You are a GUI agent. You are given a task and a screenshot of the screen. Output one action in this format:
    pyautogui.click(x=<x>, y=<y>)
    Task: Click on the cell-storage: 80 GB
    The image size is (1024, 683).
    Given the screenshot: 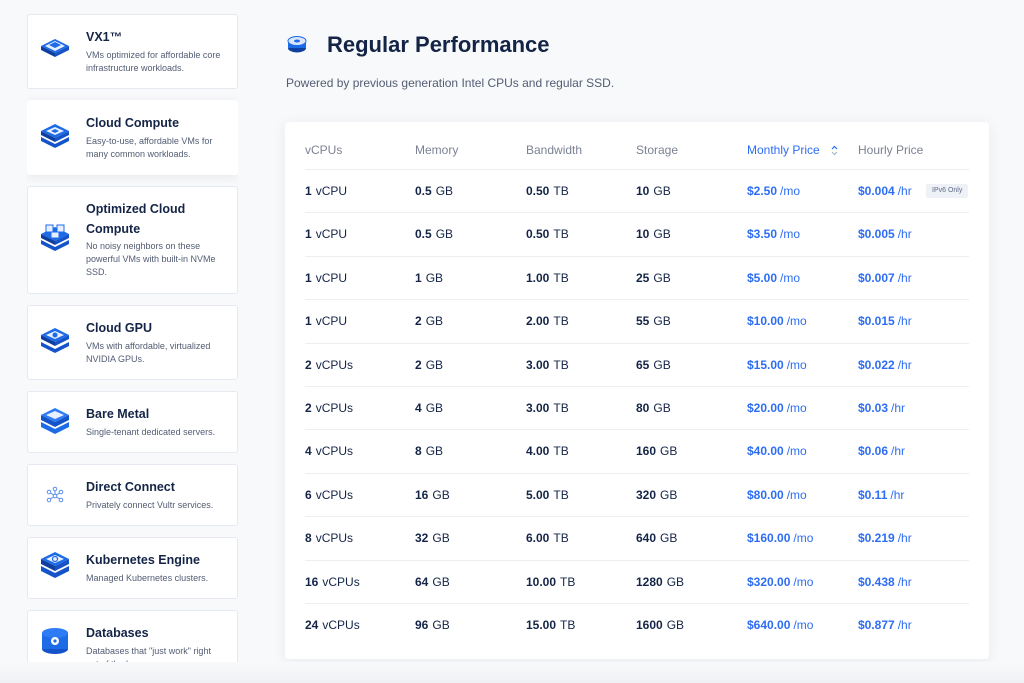 What is the action you would take?
    pyautogui.click(x=653, y=408)
    